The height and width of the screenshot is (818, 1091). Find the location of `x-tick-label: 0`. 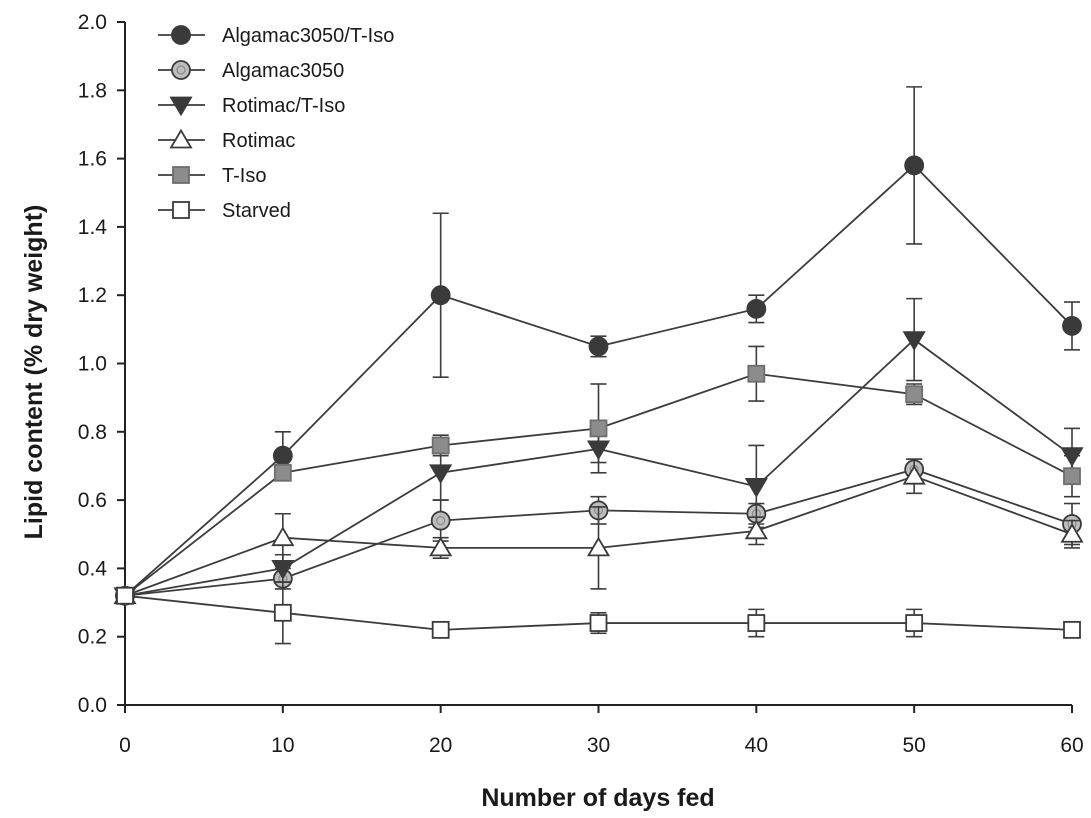

x-tick-label: 0 is located at coordinates (125, 745).